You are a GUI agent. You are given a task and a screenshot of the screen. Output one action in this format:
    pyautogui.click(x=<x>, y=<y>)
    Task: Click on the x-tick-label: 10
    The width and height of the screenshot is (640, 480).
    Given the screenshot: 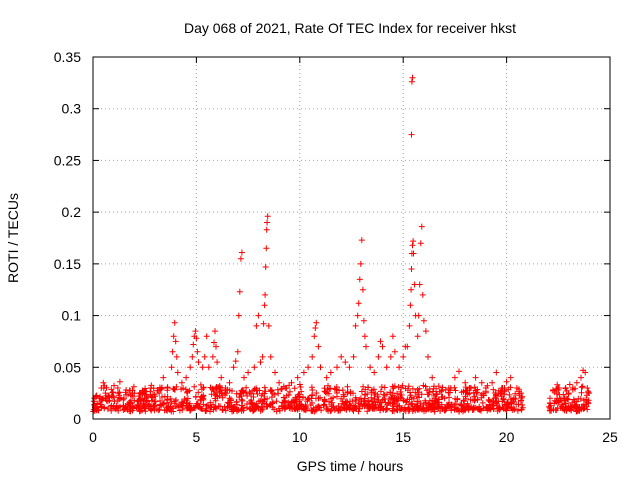 What is the action you would take?
    pyautogui.click(x=300, y=437)
    